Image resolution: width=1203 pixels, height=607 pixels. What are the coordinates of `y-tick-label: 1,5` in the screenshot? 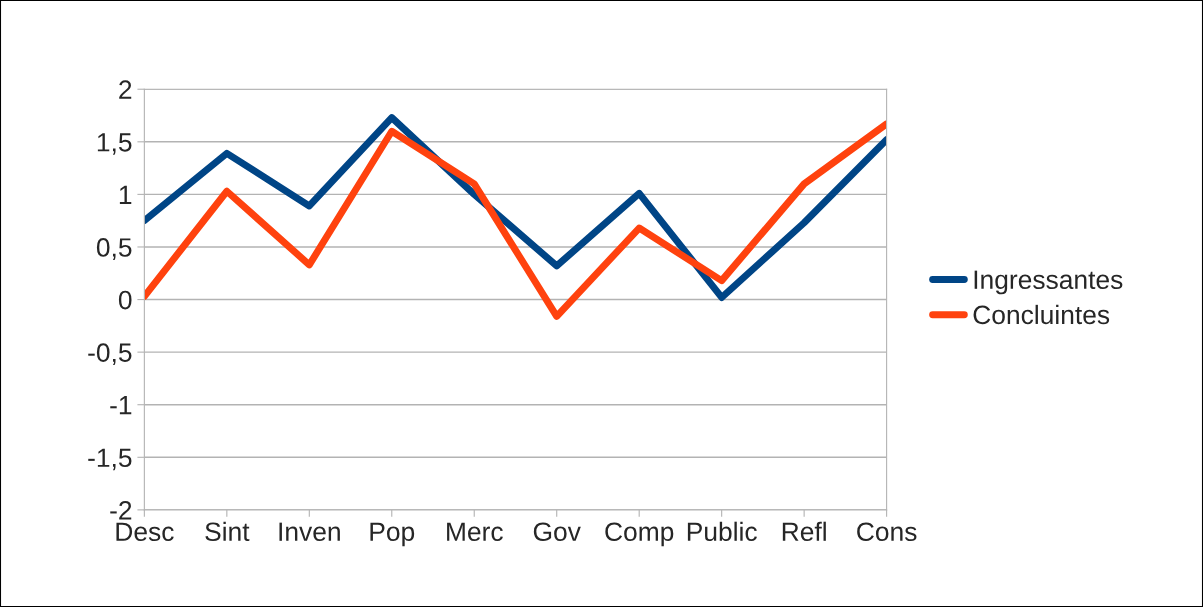 It's located at (114, 144).